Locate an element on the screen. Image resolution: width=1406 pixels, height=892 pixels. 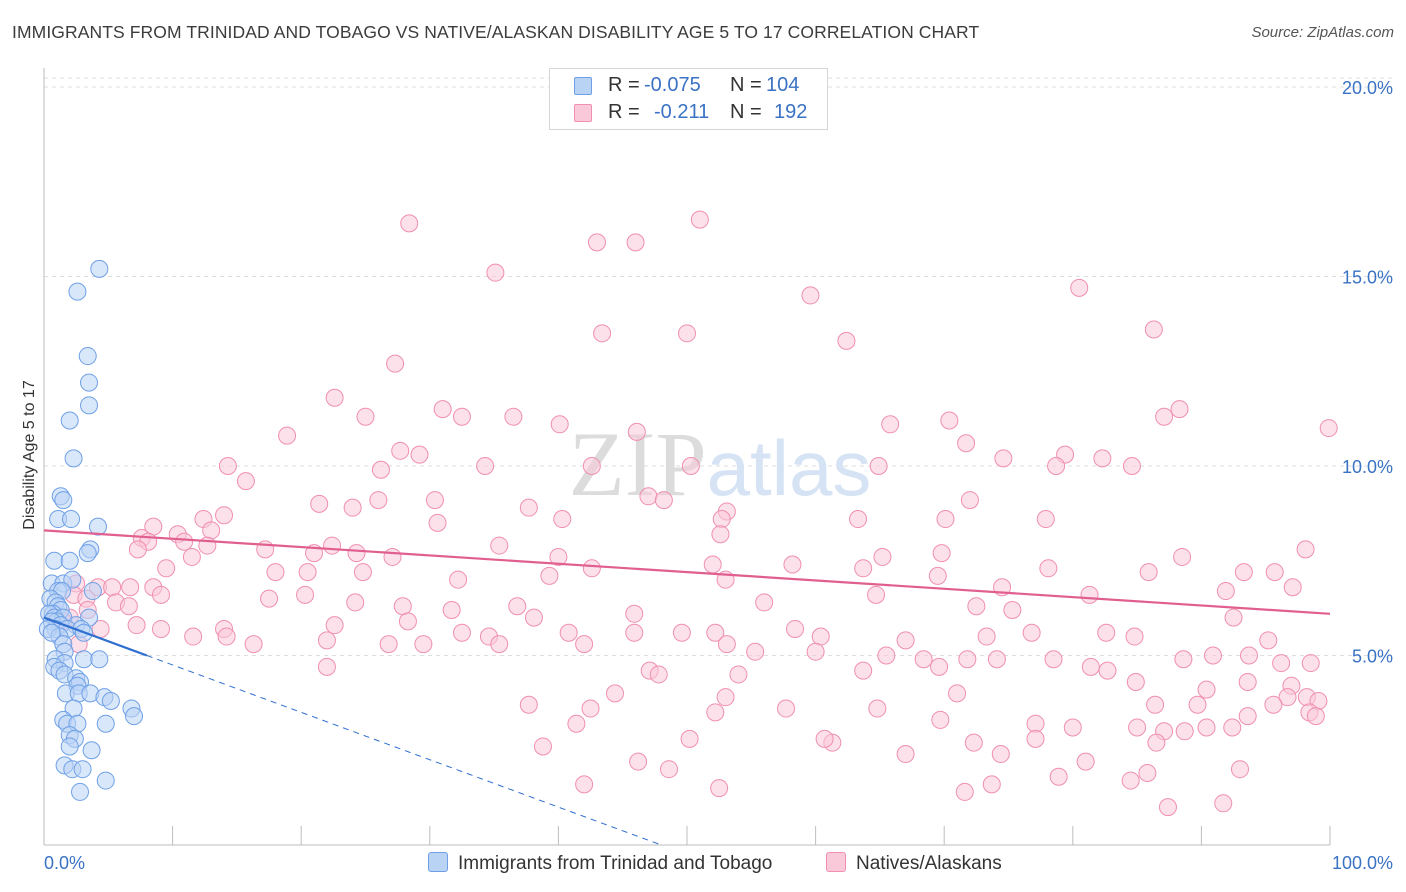
source-label: Source: ZipAtlas.com is located at coordinates (1322, 32).